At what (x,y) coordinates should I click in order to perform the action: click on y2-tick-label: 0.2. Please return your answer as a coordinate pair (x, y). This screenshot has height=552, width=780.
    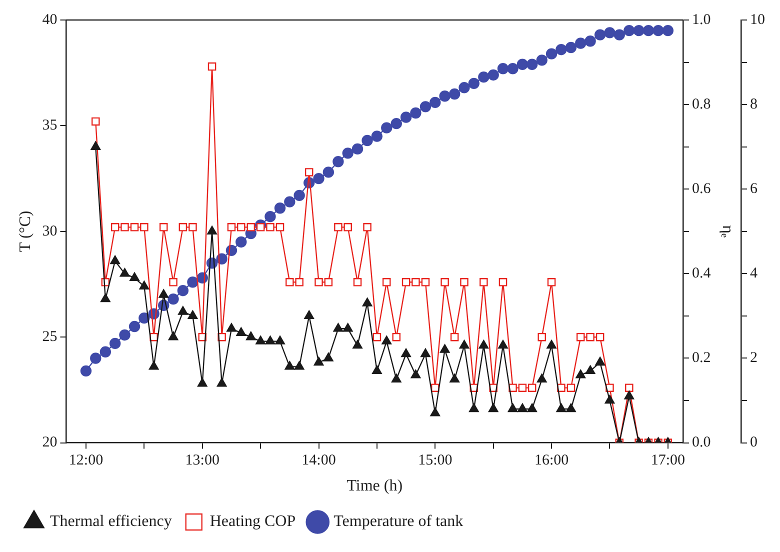
    Looking at the image, I should click on (701, 358).